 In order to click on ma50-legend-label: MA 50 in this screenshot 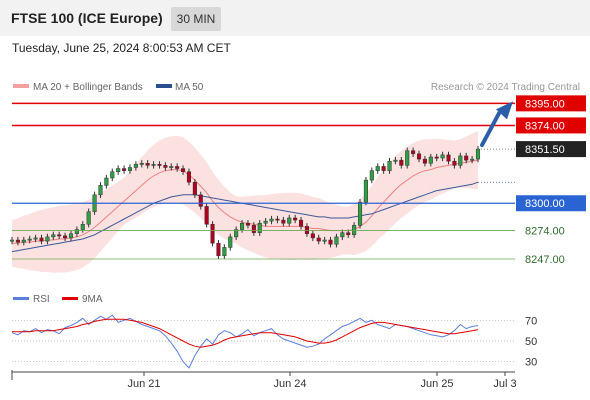, I will do `click(189, 87)`.